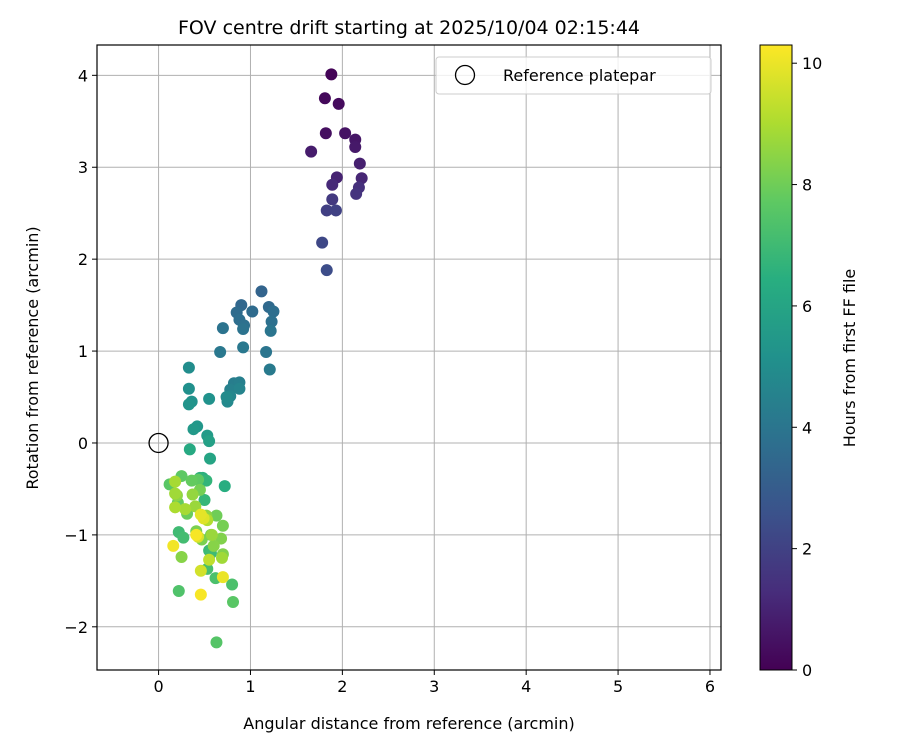 Image resolution: width=900 pixels, height=750 pixels. What do you see at coordinates (579, 75) in the screenshot?
I see `legend-label: Reference platepar` at bounding box center [579, 75].